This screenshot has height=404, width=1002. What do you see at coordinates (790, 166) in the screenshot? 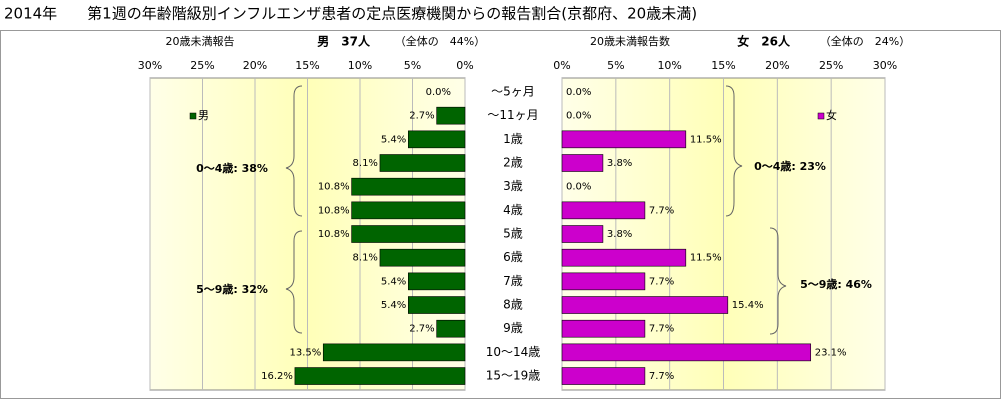
I see `annotation: 0～4歳: 23%` at bounding box center [790, 166].